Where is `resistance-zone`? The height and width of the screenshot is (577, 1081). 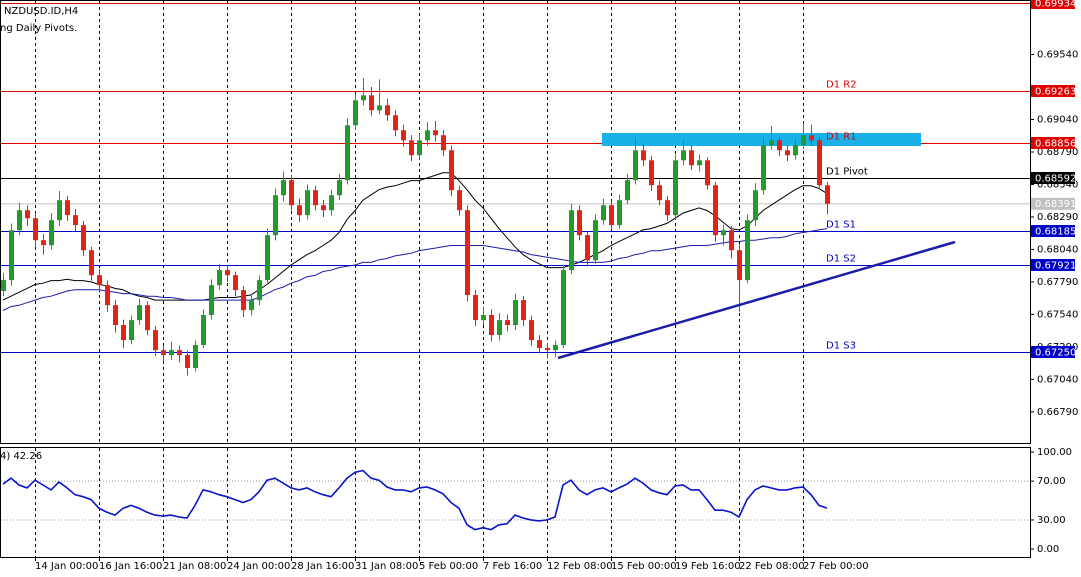
resistance-zone is located at coordinates (761, 139).